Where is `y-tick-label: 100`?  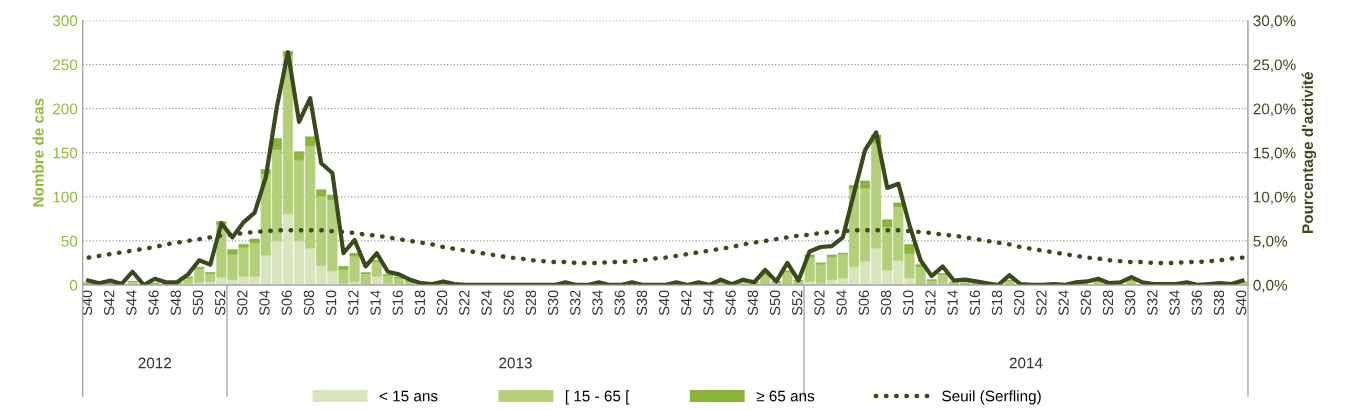
y-tick-label: 100 is located at coordinates (65, 197).